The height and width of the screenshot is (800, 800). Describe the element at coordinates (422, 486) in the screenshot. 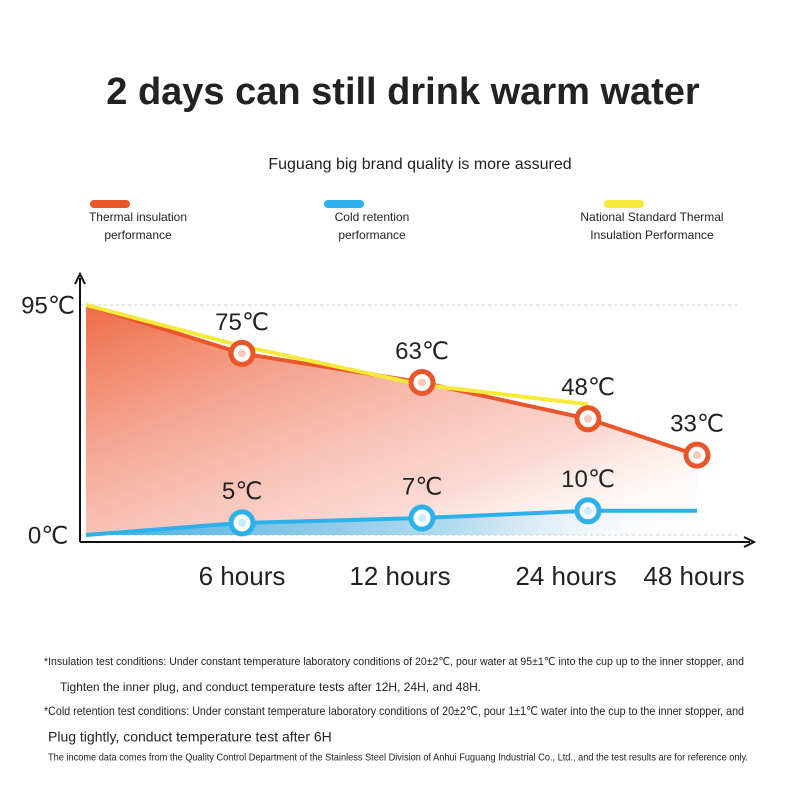

I see `data-label: 7℃` at that location.